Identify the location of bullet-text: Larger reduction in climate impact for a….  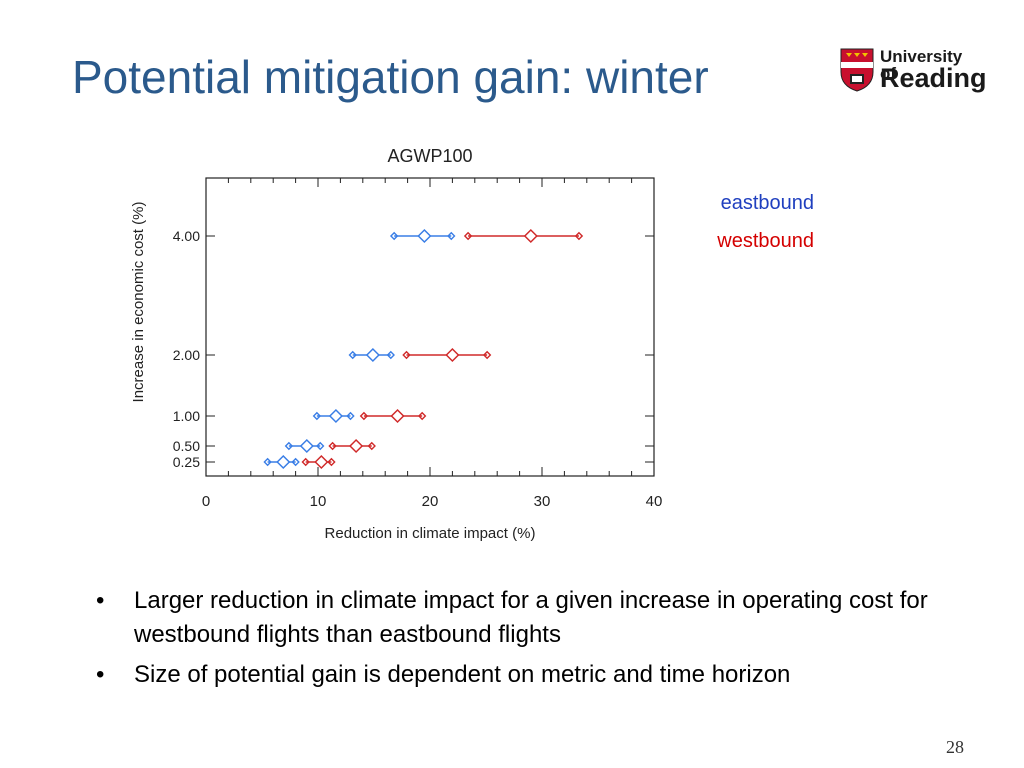
(531, 617).